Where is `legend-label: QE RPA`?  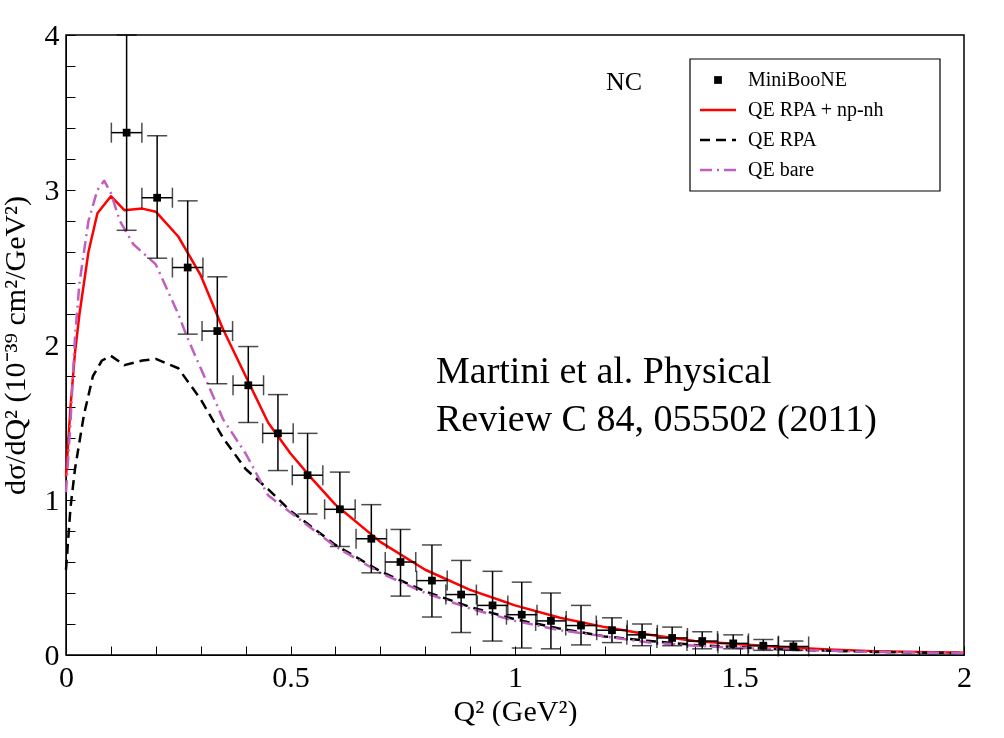 legend-label: QE RPA is located at coordinates (783, 139).